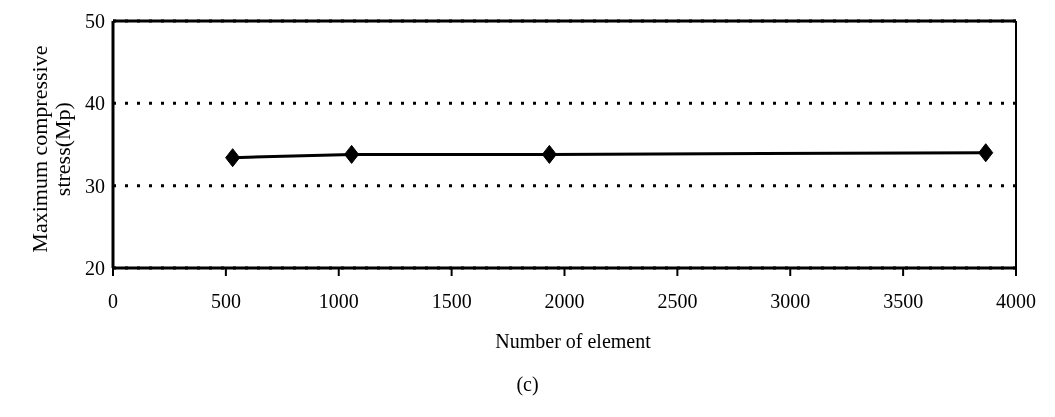  I want to click on x-tick-label: 1500, so click(451, 301).